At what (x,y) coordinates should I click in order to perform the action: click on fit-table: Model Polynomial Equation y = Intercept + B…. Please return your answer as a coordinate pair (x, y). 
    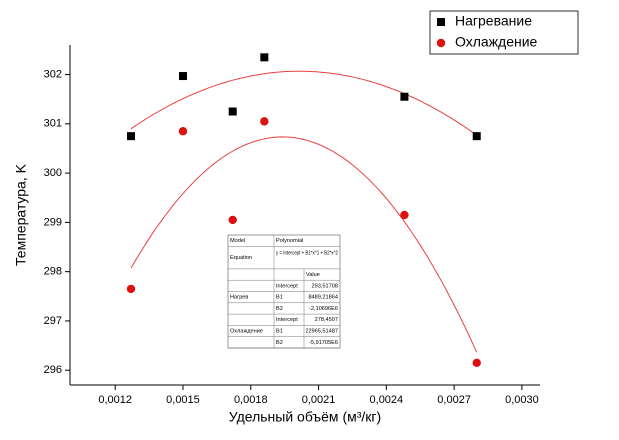
    Looking at the image, I should click on (284, 291).